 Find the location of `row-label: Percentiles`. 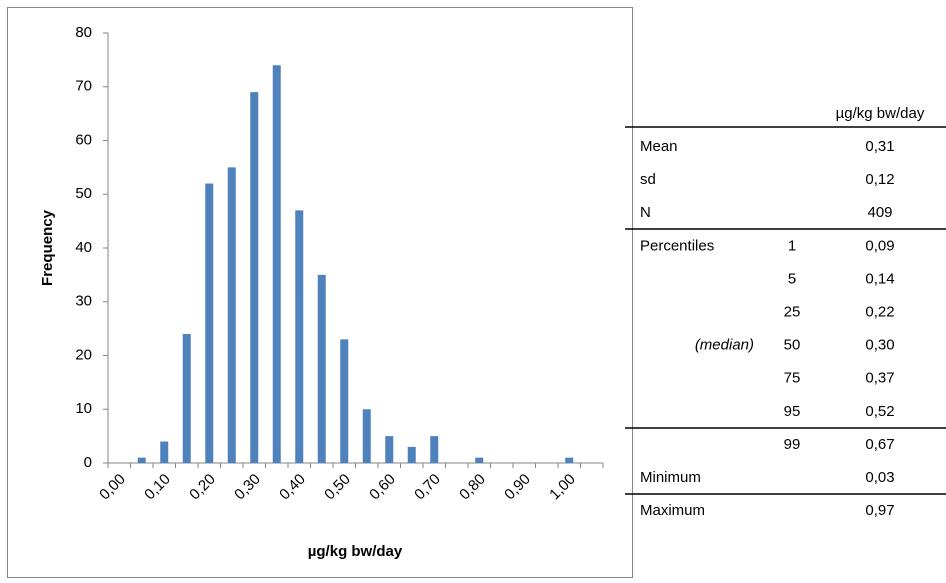

row-label: Percentiles is located at coordinates (677, 245).